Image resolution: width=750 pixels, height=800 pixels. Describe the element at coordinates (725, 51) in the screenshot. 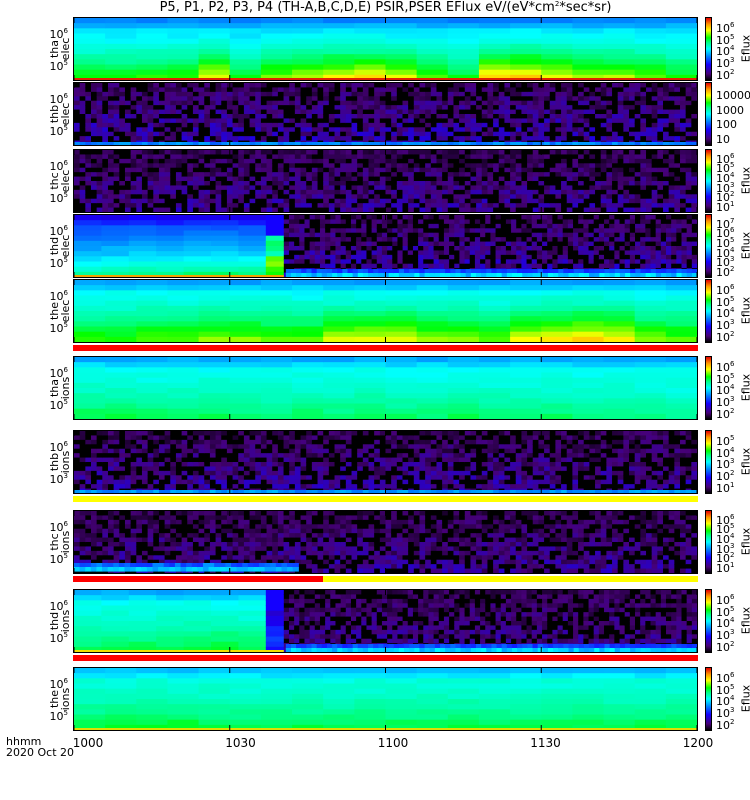

I see `colorbar-tick-label: 104` at that location.